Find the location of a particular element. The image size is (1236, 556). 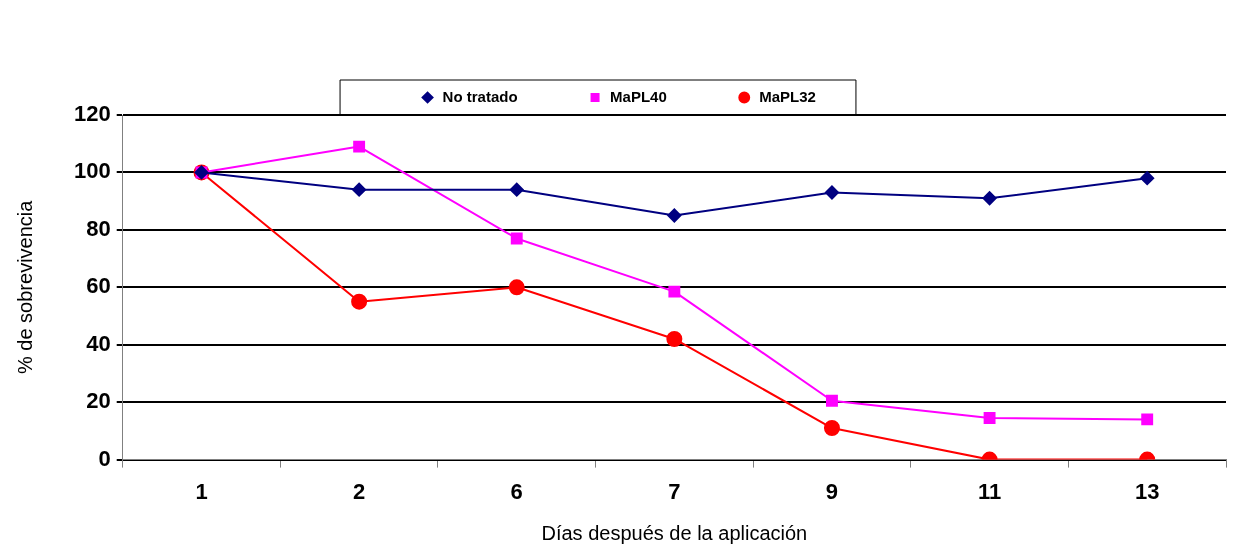

y-tick-label: 40 is located at coordinates (98, 343).